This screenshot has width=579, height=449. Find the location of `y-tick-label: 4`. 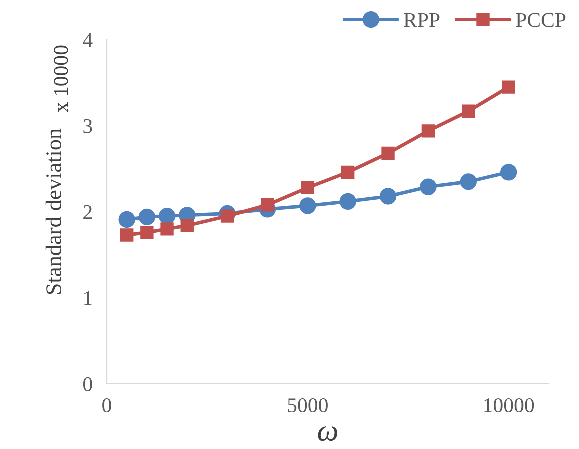

y-tick-label: 4 is located at coordinates (88, 41).